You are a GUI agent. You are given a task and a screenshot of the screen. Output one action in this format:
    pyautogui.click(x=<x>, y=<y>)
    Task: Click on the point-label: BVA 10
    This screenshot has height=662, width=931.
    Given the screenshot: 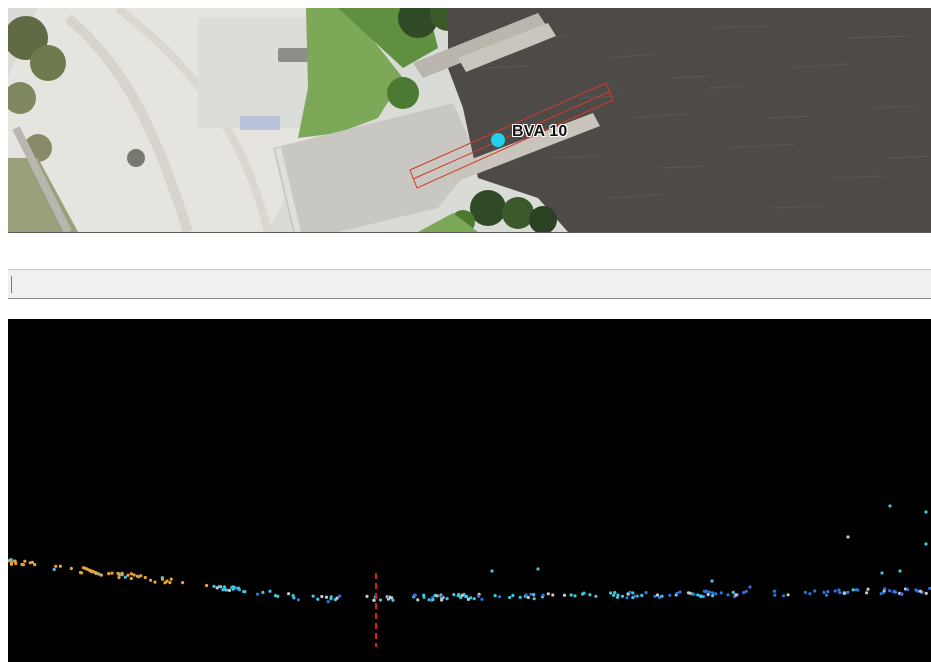 What is the action you would take?
    pyautogui.click(x=540, y=131)
    